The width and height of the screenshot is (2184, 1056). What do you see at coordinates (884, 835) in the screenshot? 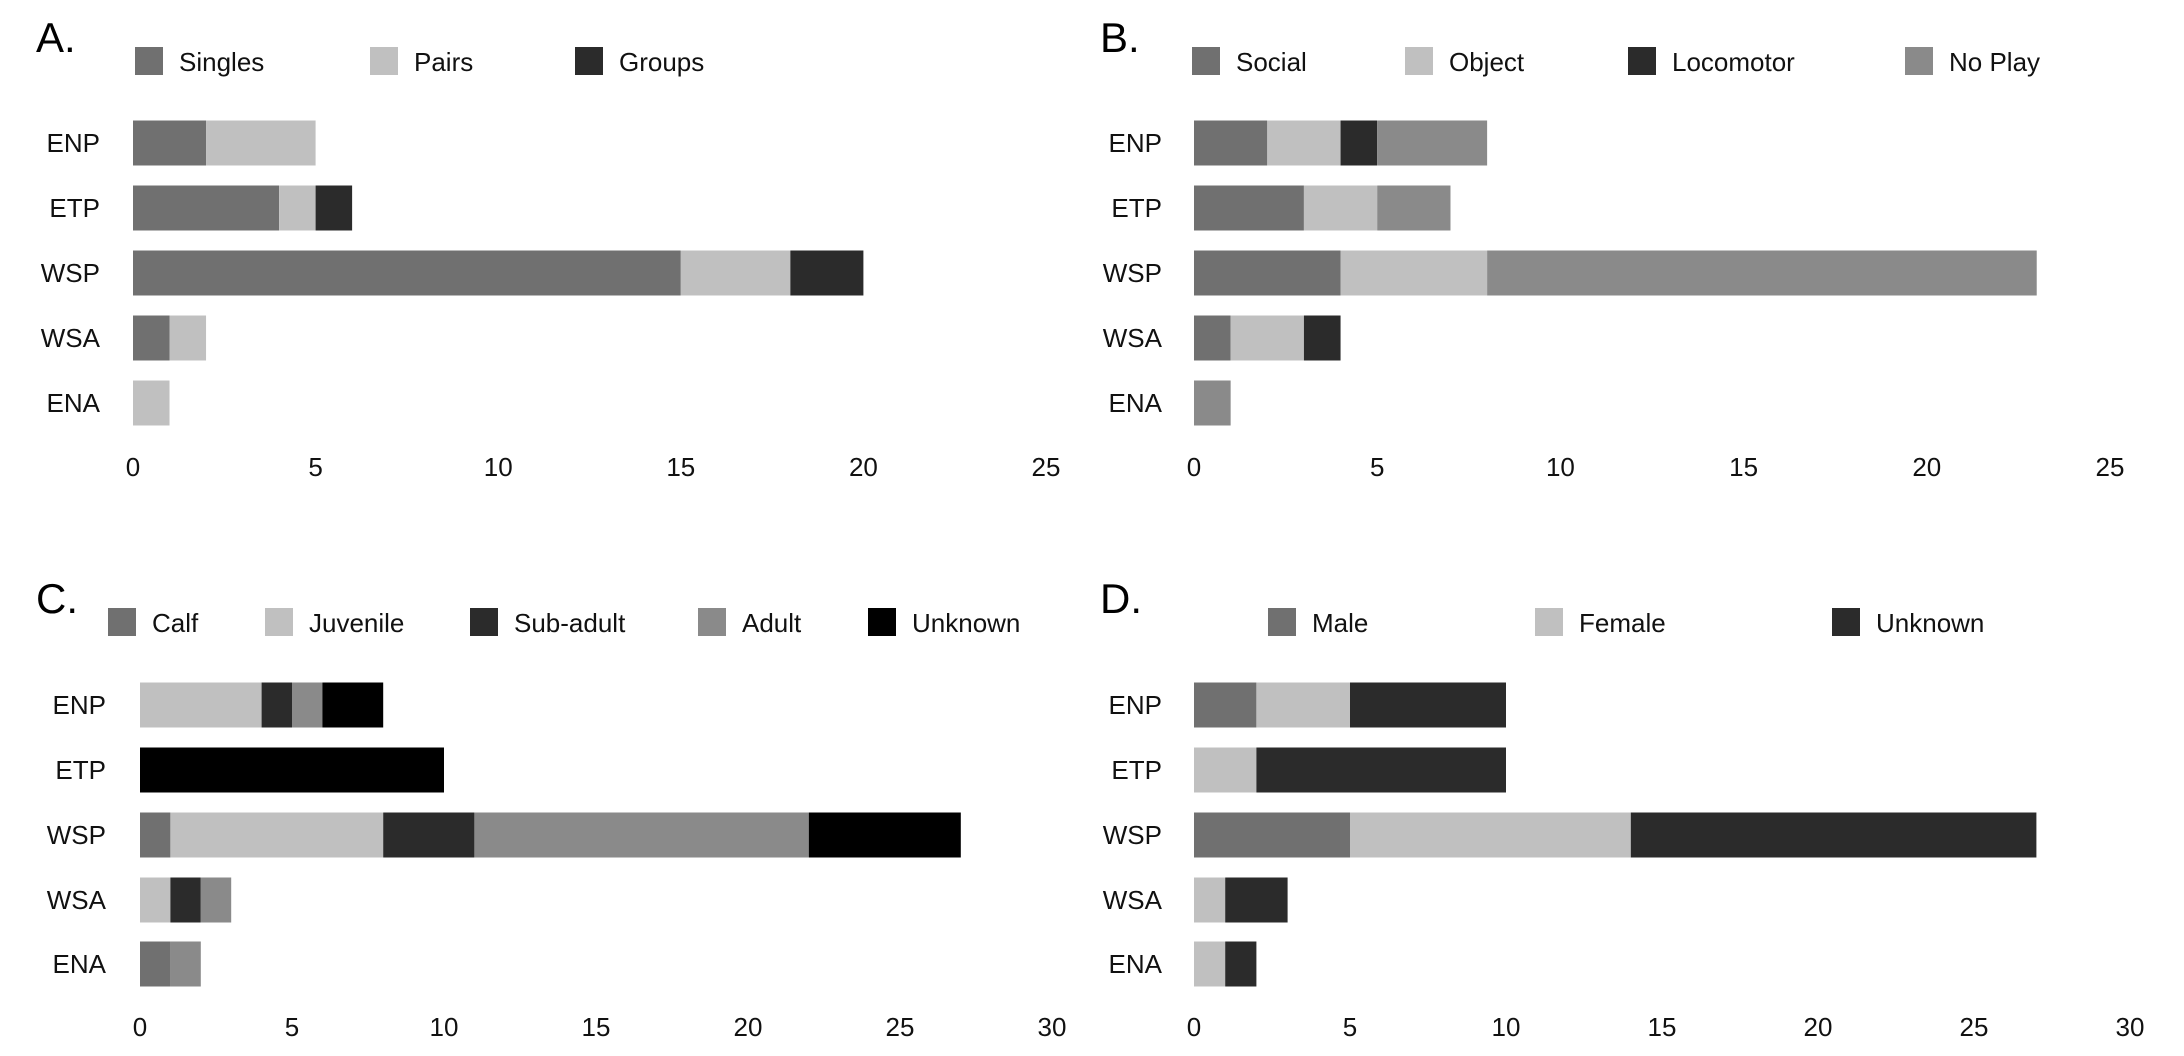
I see `bar-wsp-unknown` at bounding box center [884, 835].